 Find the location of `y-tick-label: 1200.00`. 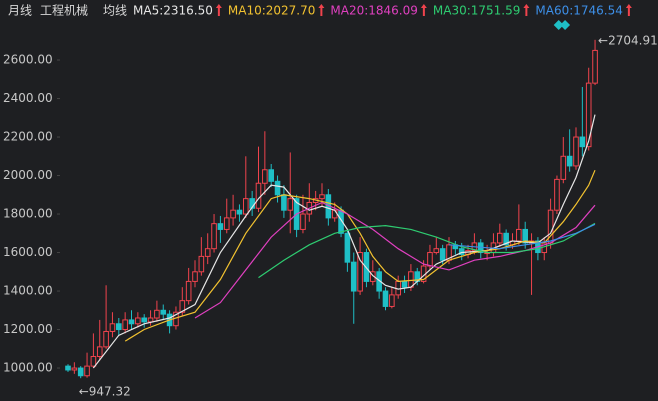

y-tick-label: 1200.00 is located at coordinates (28, 329).